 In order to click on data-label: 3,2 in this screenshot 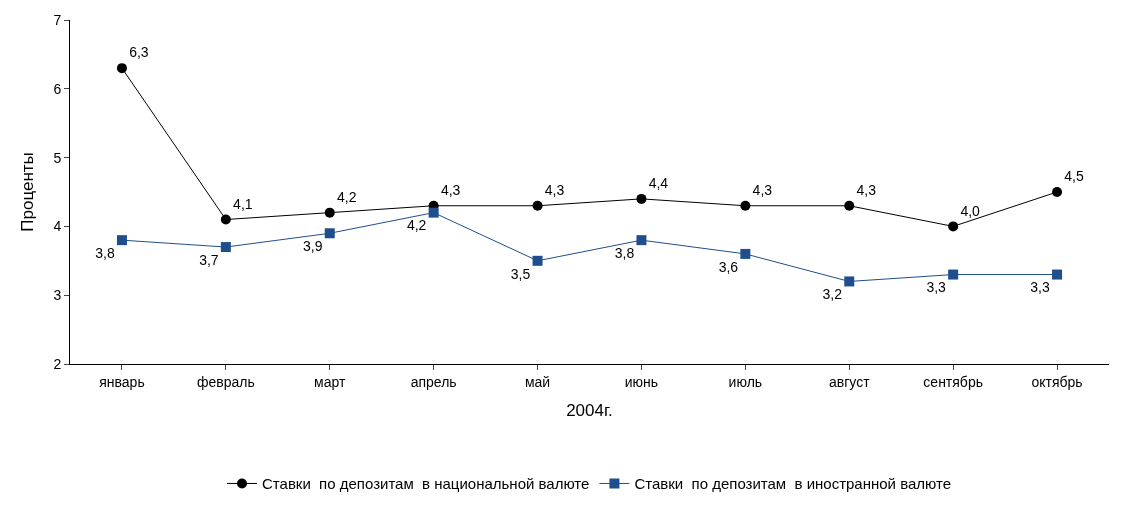, I will do `click(832, 294)`.